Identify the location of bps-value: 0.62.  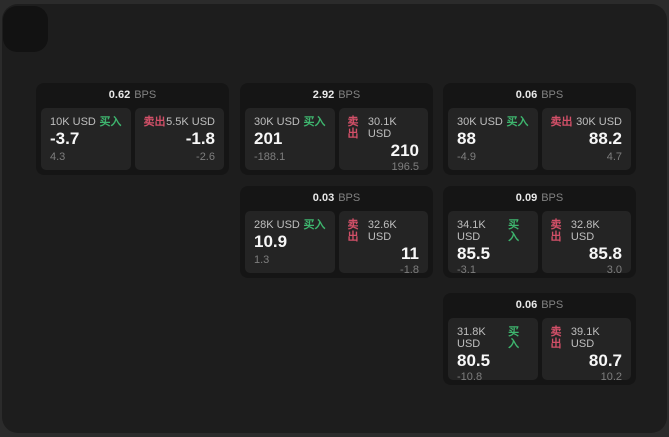
(119, 95).